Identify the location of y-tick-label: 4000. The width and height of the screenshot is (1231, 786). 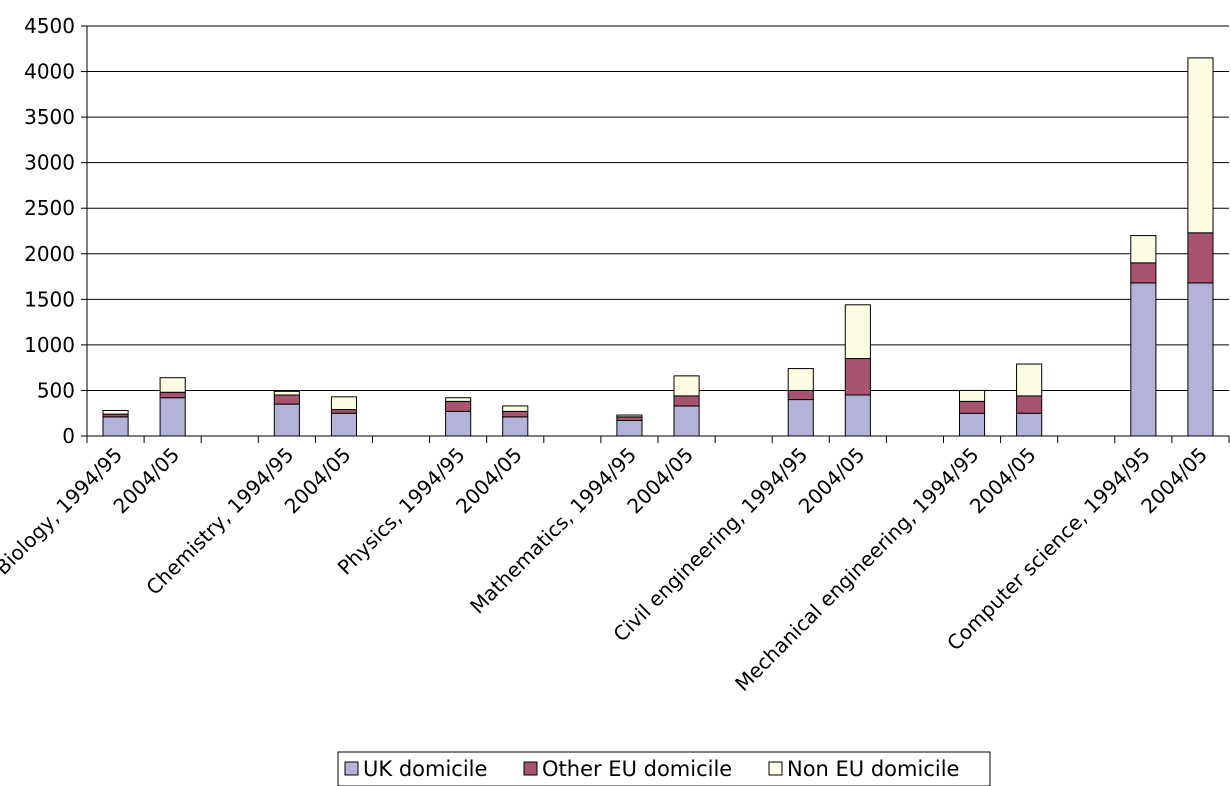
(49, 72).